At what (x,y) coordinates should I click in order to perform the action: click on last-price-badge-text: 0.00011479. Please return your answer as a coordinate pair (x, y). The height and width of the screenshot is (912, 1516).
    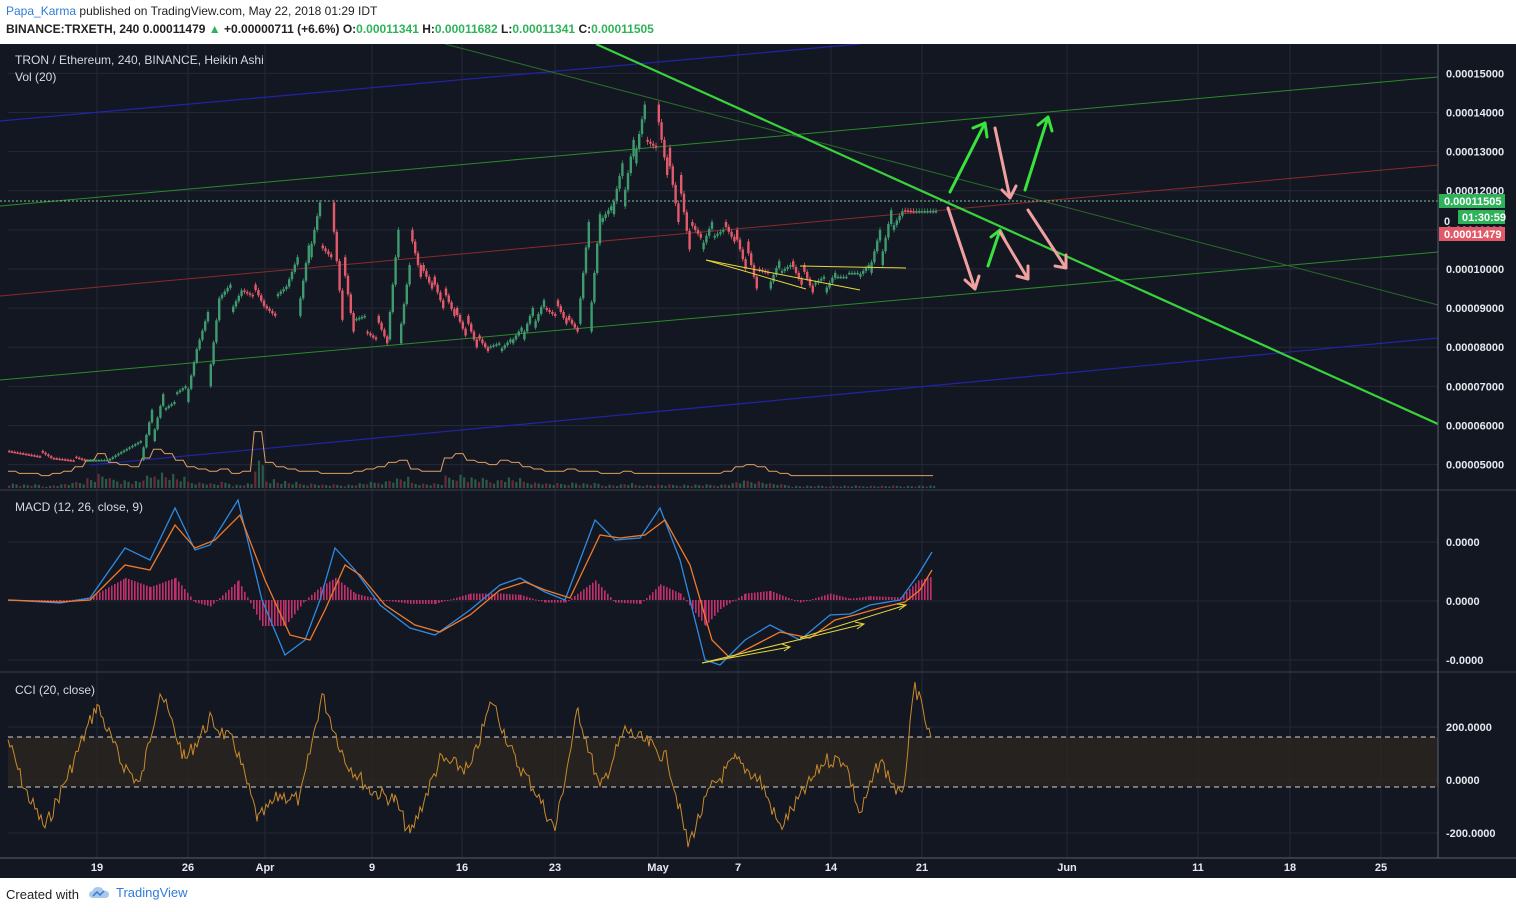
    Looking at the image, I should click on (1473, 235).